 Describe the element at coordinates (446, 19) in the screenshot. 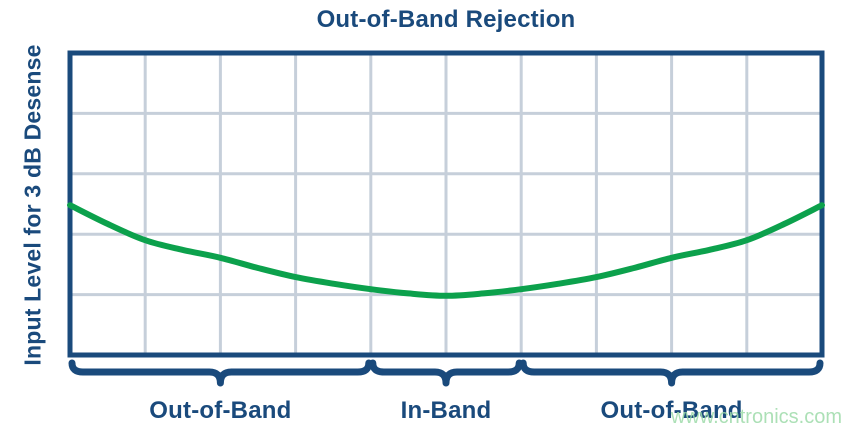

I see `chart-title: Out-of-Band Rejection` at that location.